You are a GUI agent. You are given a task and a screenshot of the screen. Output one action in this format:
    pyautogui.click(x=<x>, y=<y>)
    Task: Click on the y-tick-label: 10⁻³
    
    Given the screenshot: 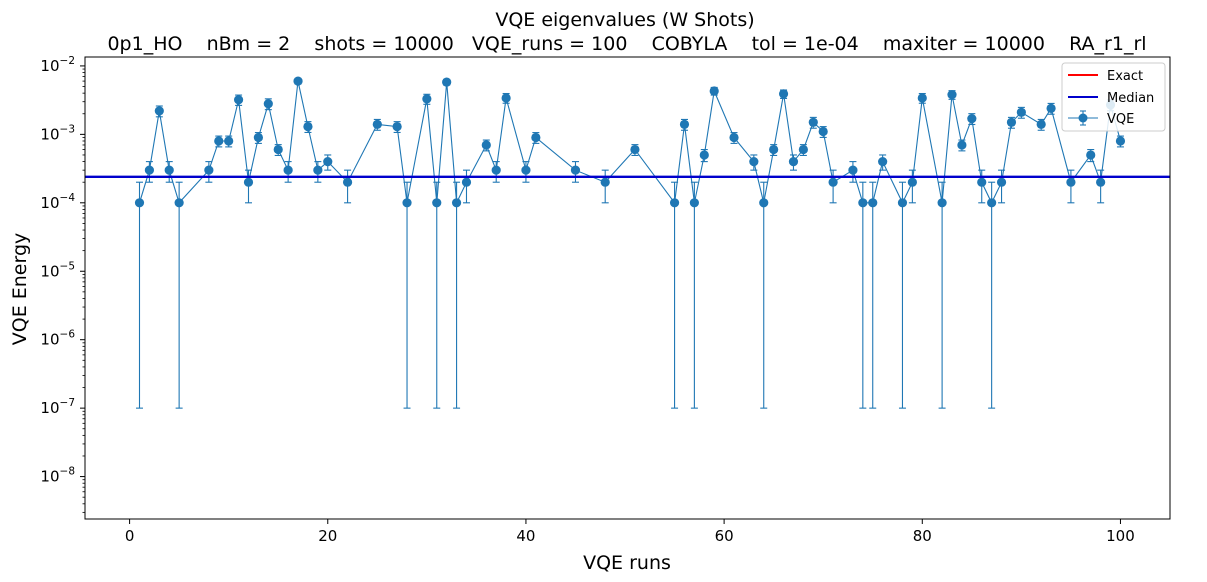 What is the action you would take?
    pyautogui.click(x=57, y=133)
    